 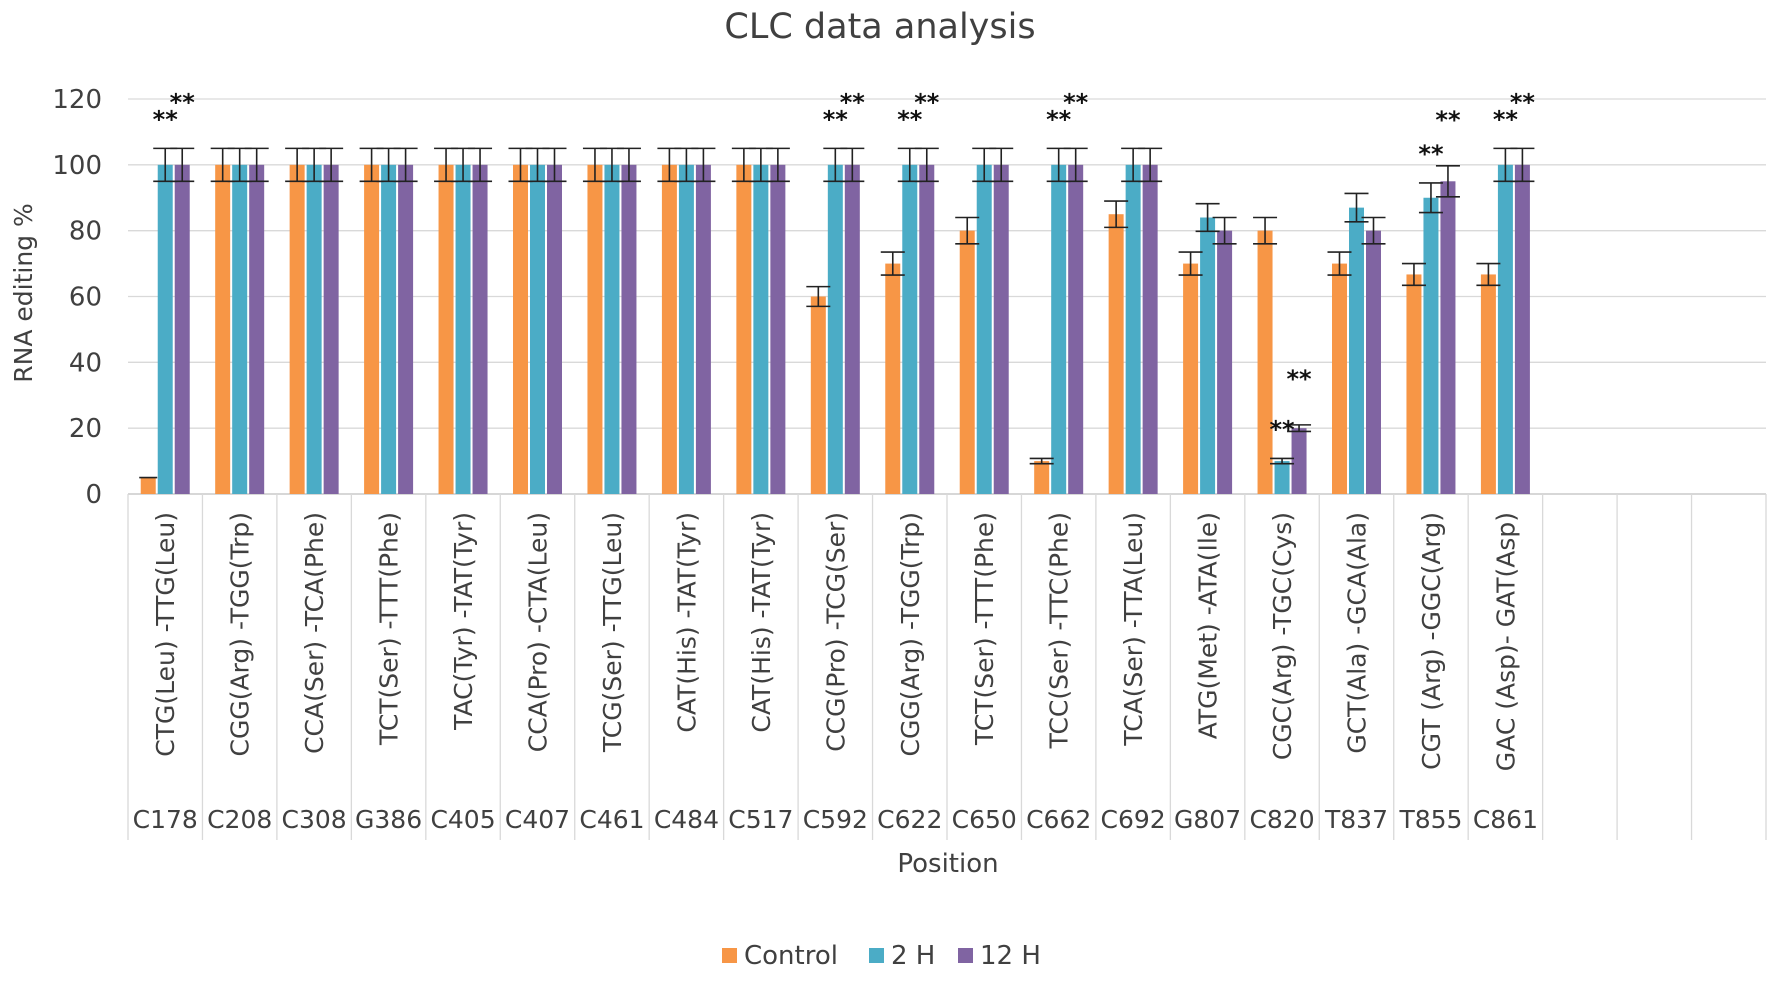 I want to click on x-tick-position-label: C208, so click(x=239, y=819).